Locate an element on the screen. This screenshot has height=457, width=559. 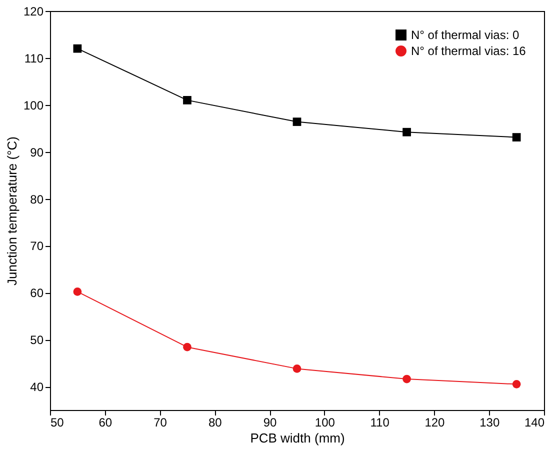
x-tick-label: 80 is located at coordinates (215, 423).